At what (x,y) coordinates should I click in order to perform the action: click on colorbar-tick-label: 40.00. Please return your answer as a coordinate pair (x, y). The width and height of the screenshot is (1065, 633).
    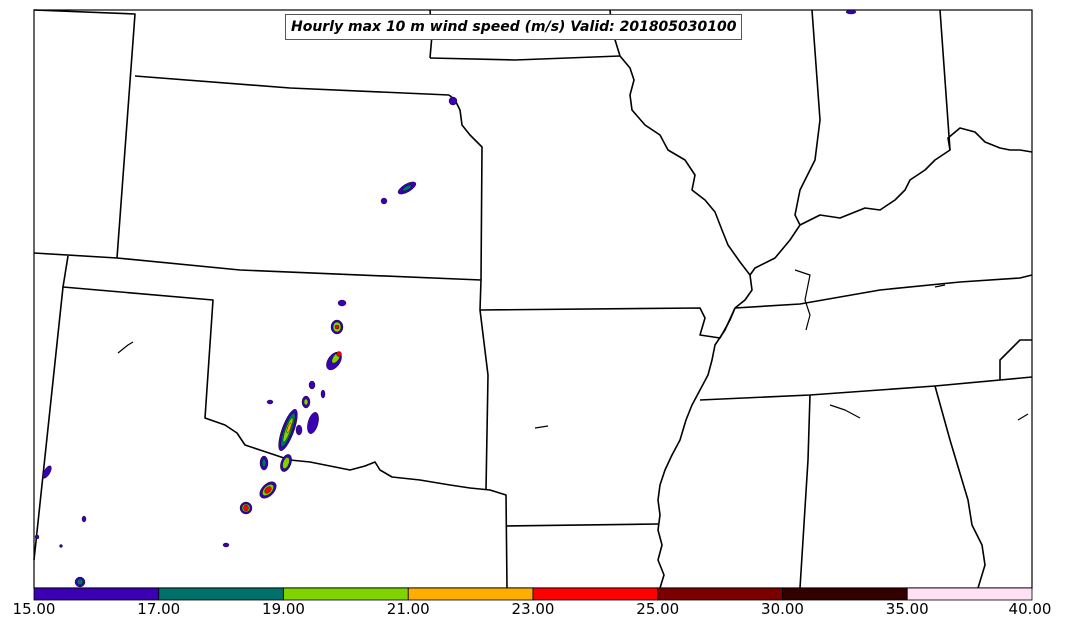
    Looking at the image, I should click on (1030, 609).